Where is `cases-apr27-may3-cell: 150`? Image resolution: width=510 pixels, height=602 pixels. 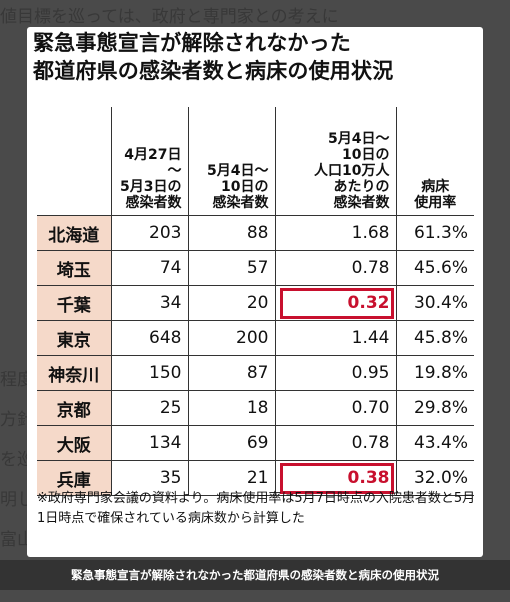
cases-apr27-may3-cell: 150 is located at coordinates (149, 373).